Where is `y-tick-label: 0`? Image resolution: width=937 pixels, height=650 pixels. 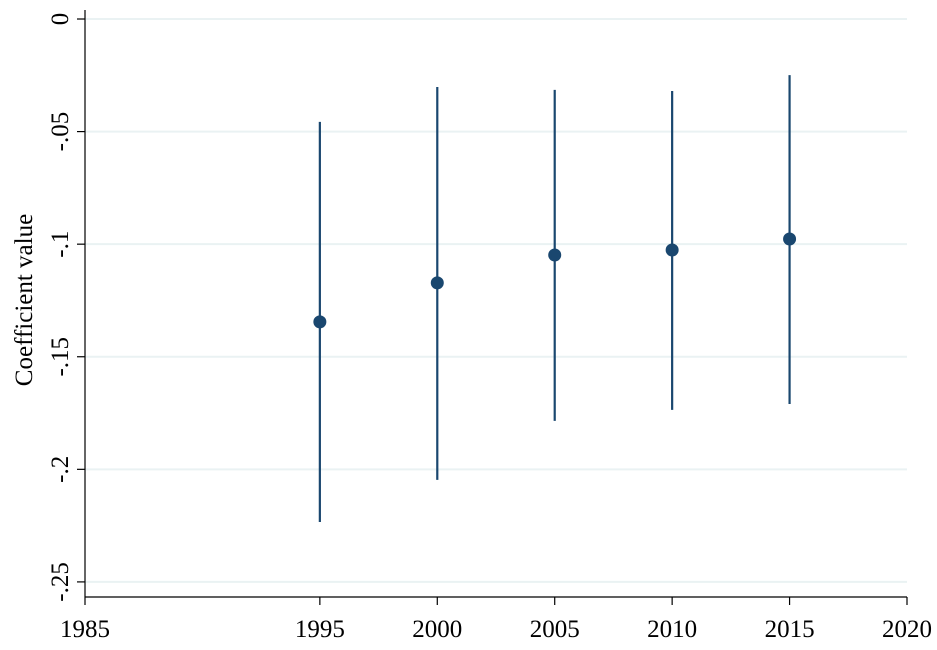
y-tick-label: 0 is located at coordinates (60, 19).